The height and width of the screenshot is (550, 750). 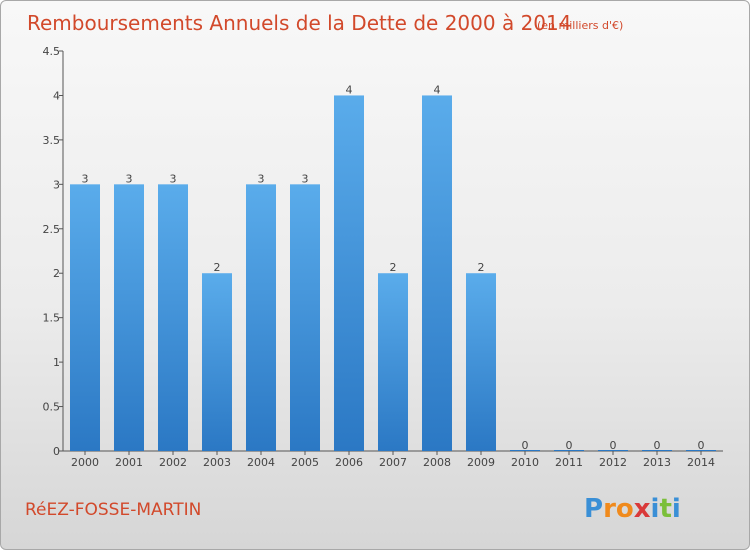 I want to click on y-tick-label: 2, so click(x=56, y=273).